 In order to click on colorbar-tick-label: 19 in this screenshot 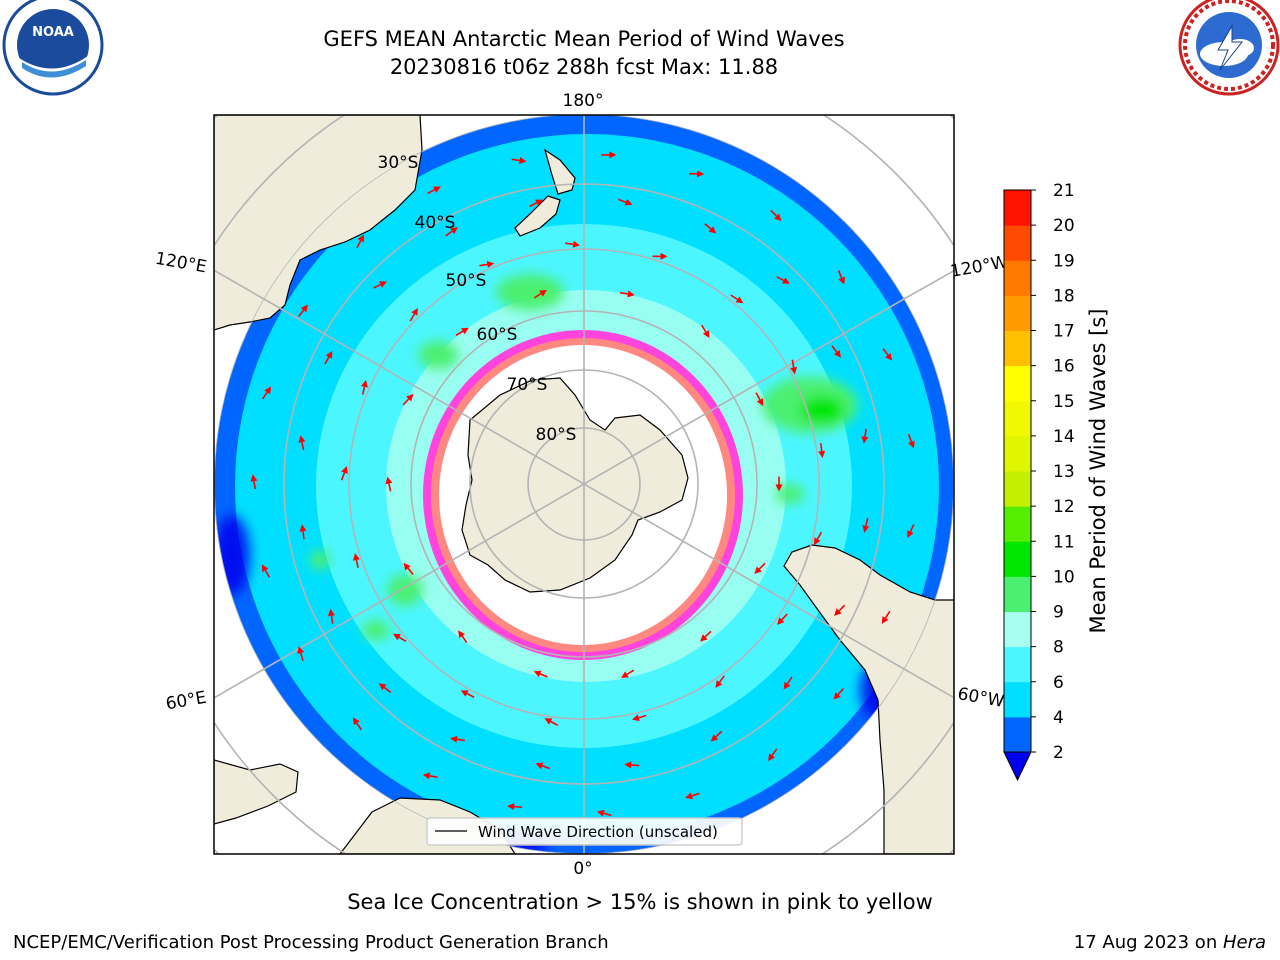, I will do `click(1064, 261)`.